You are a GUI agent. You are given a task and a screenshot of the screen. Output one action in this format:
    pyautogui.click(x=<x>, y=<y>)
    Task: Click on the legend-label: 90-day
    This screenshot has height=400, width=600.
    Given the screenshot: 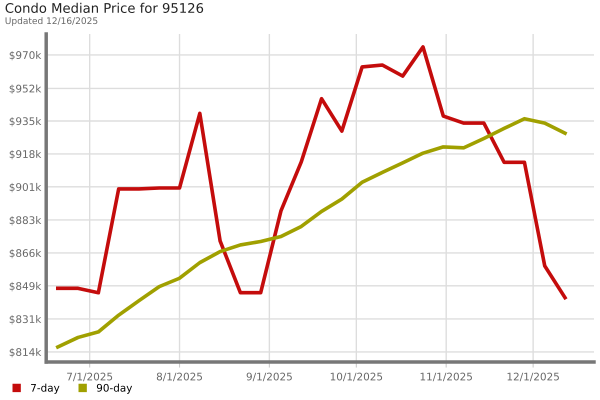 What is the action you would take?
    pyautogui.click(x=114, y=389)
    